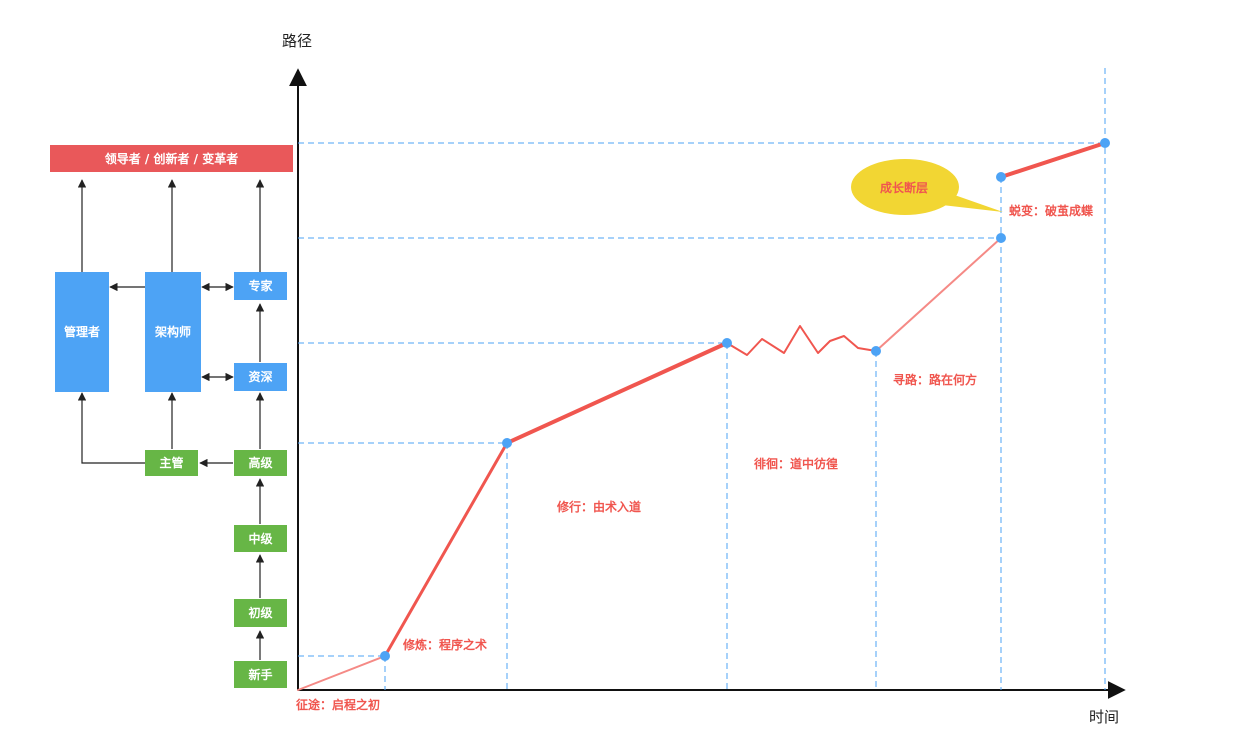 The height and width of the screenshot is (752, 1259). I want to click on x-axis-label: 时间, so click(1104, 717).